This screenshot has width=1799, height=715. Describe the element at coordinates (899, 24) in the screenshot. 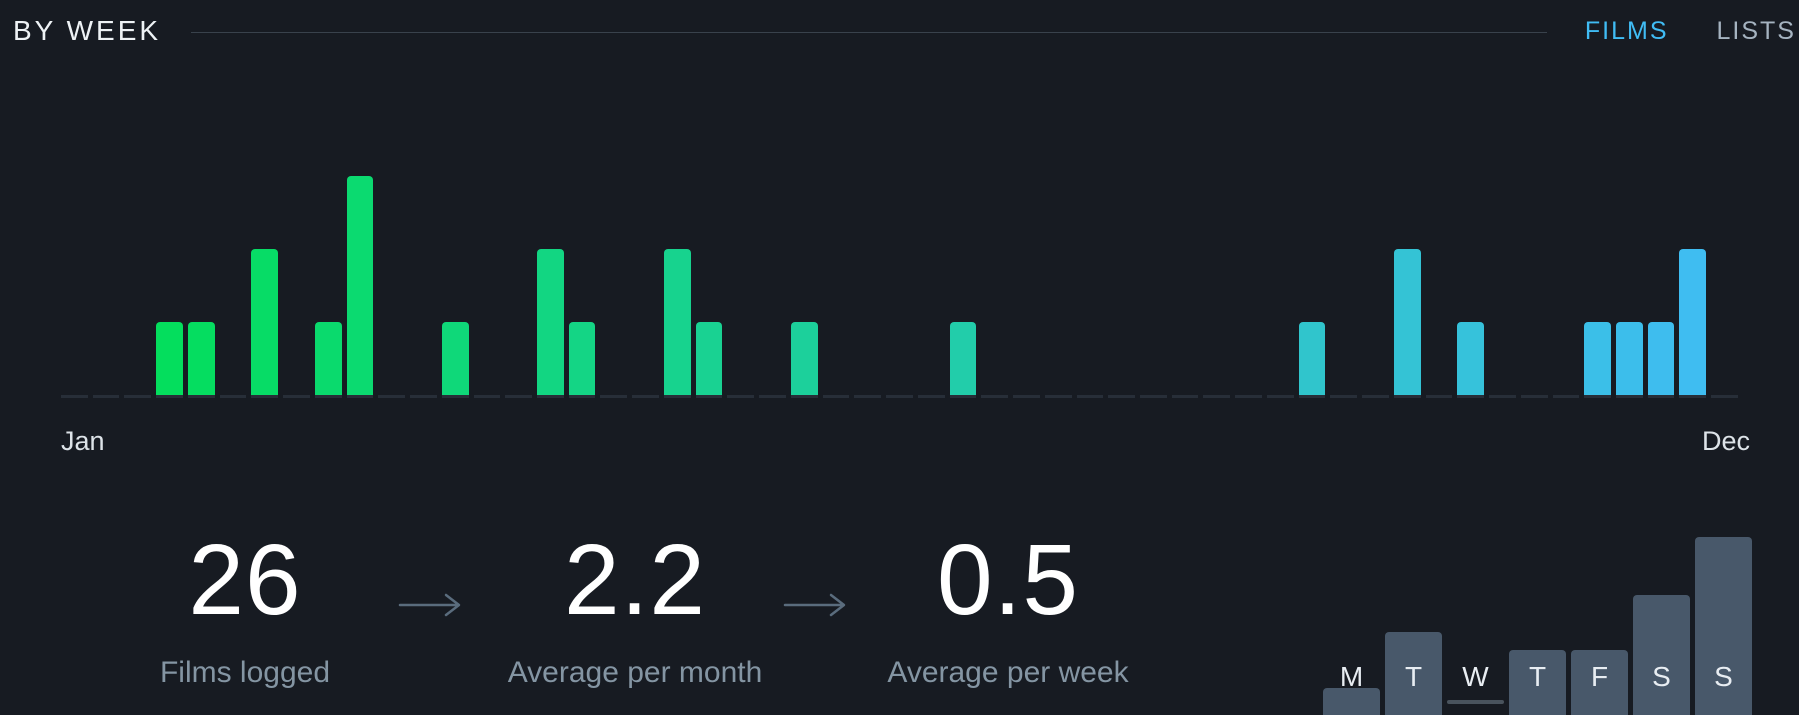

I see `section-header: BY WEEK FILMS LISTS` at that location.